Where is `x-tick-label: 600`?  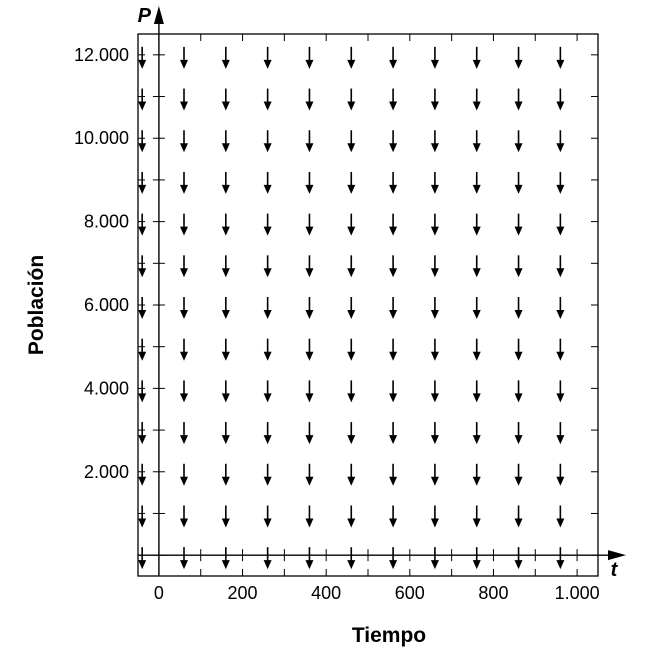
x-tick-label: 600 is located at coordinates (410, 593).